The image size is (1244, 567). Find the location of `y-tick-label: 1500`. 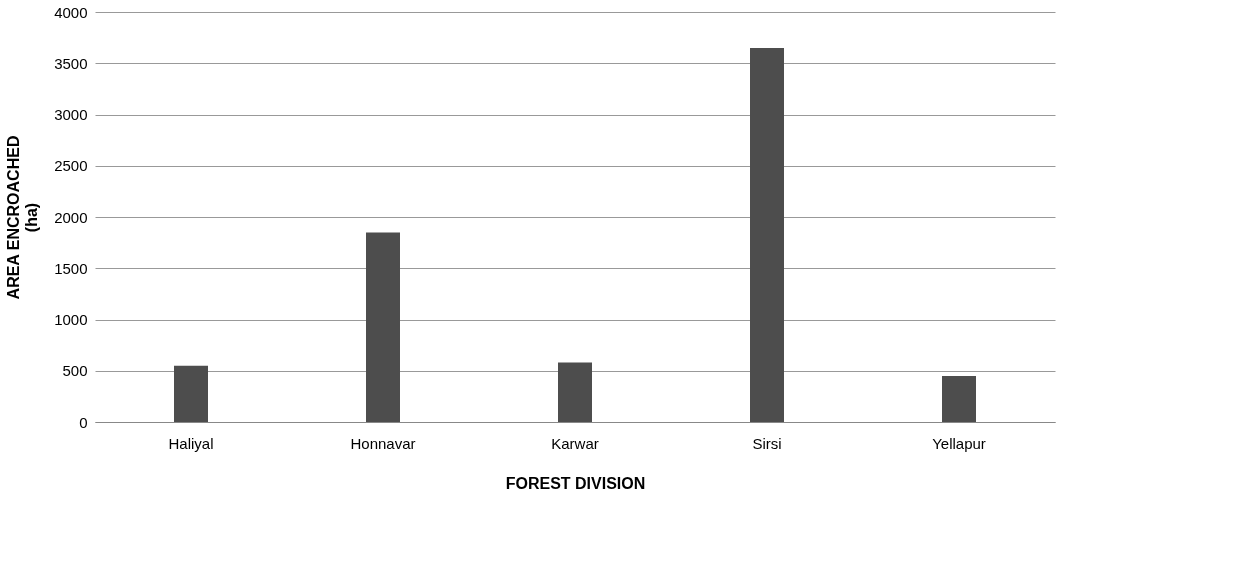

y-tick-label: 1500 is located at coordinates (71, 268).